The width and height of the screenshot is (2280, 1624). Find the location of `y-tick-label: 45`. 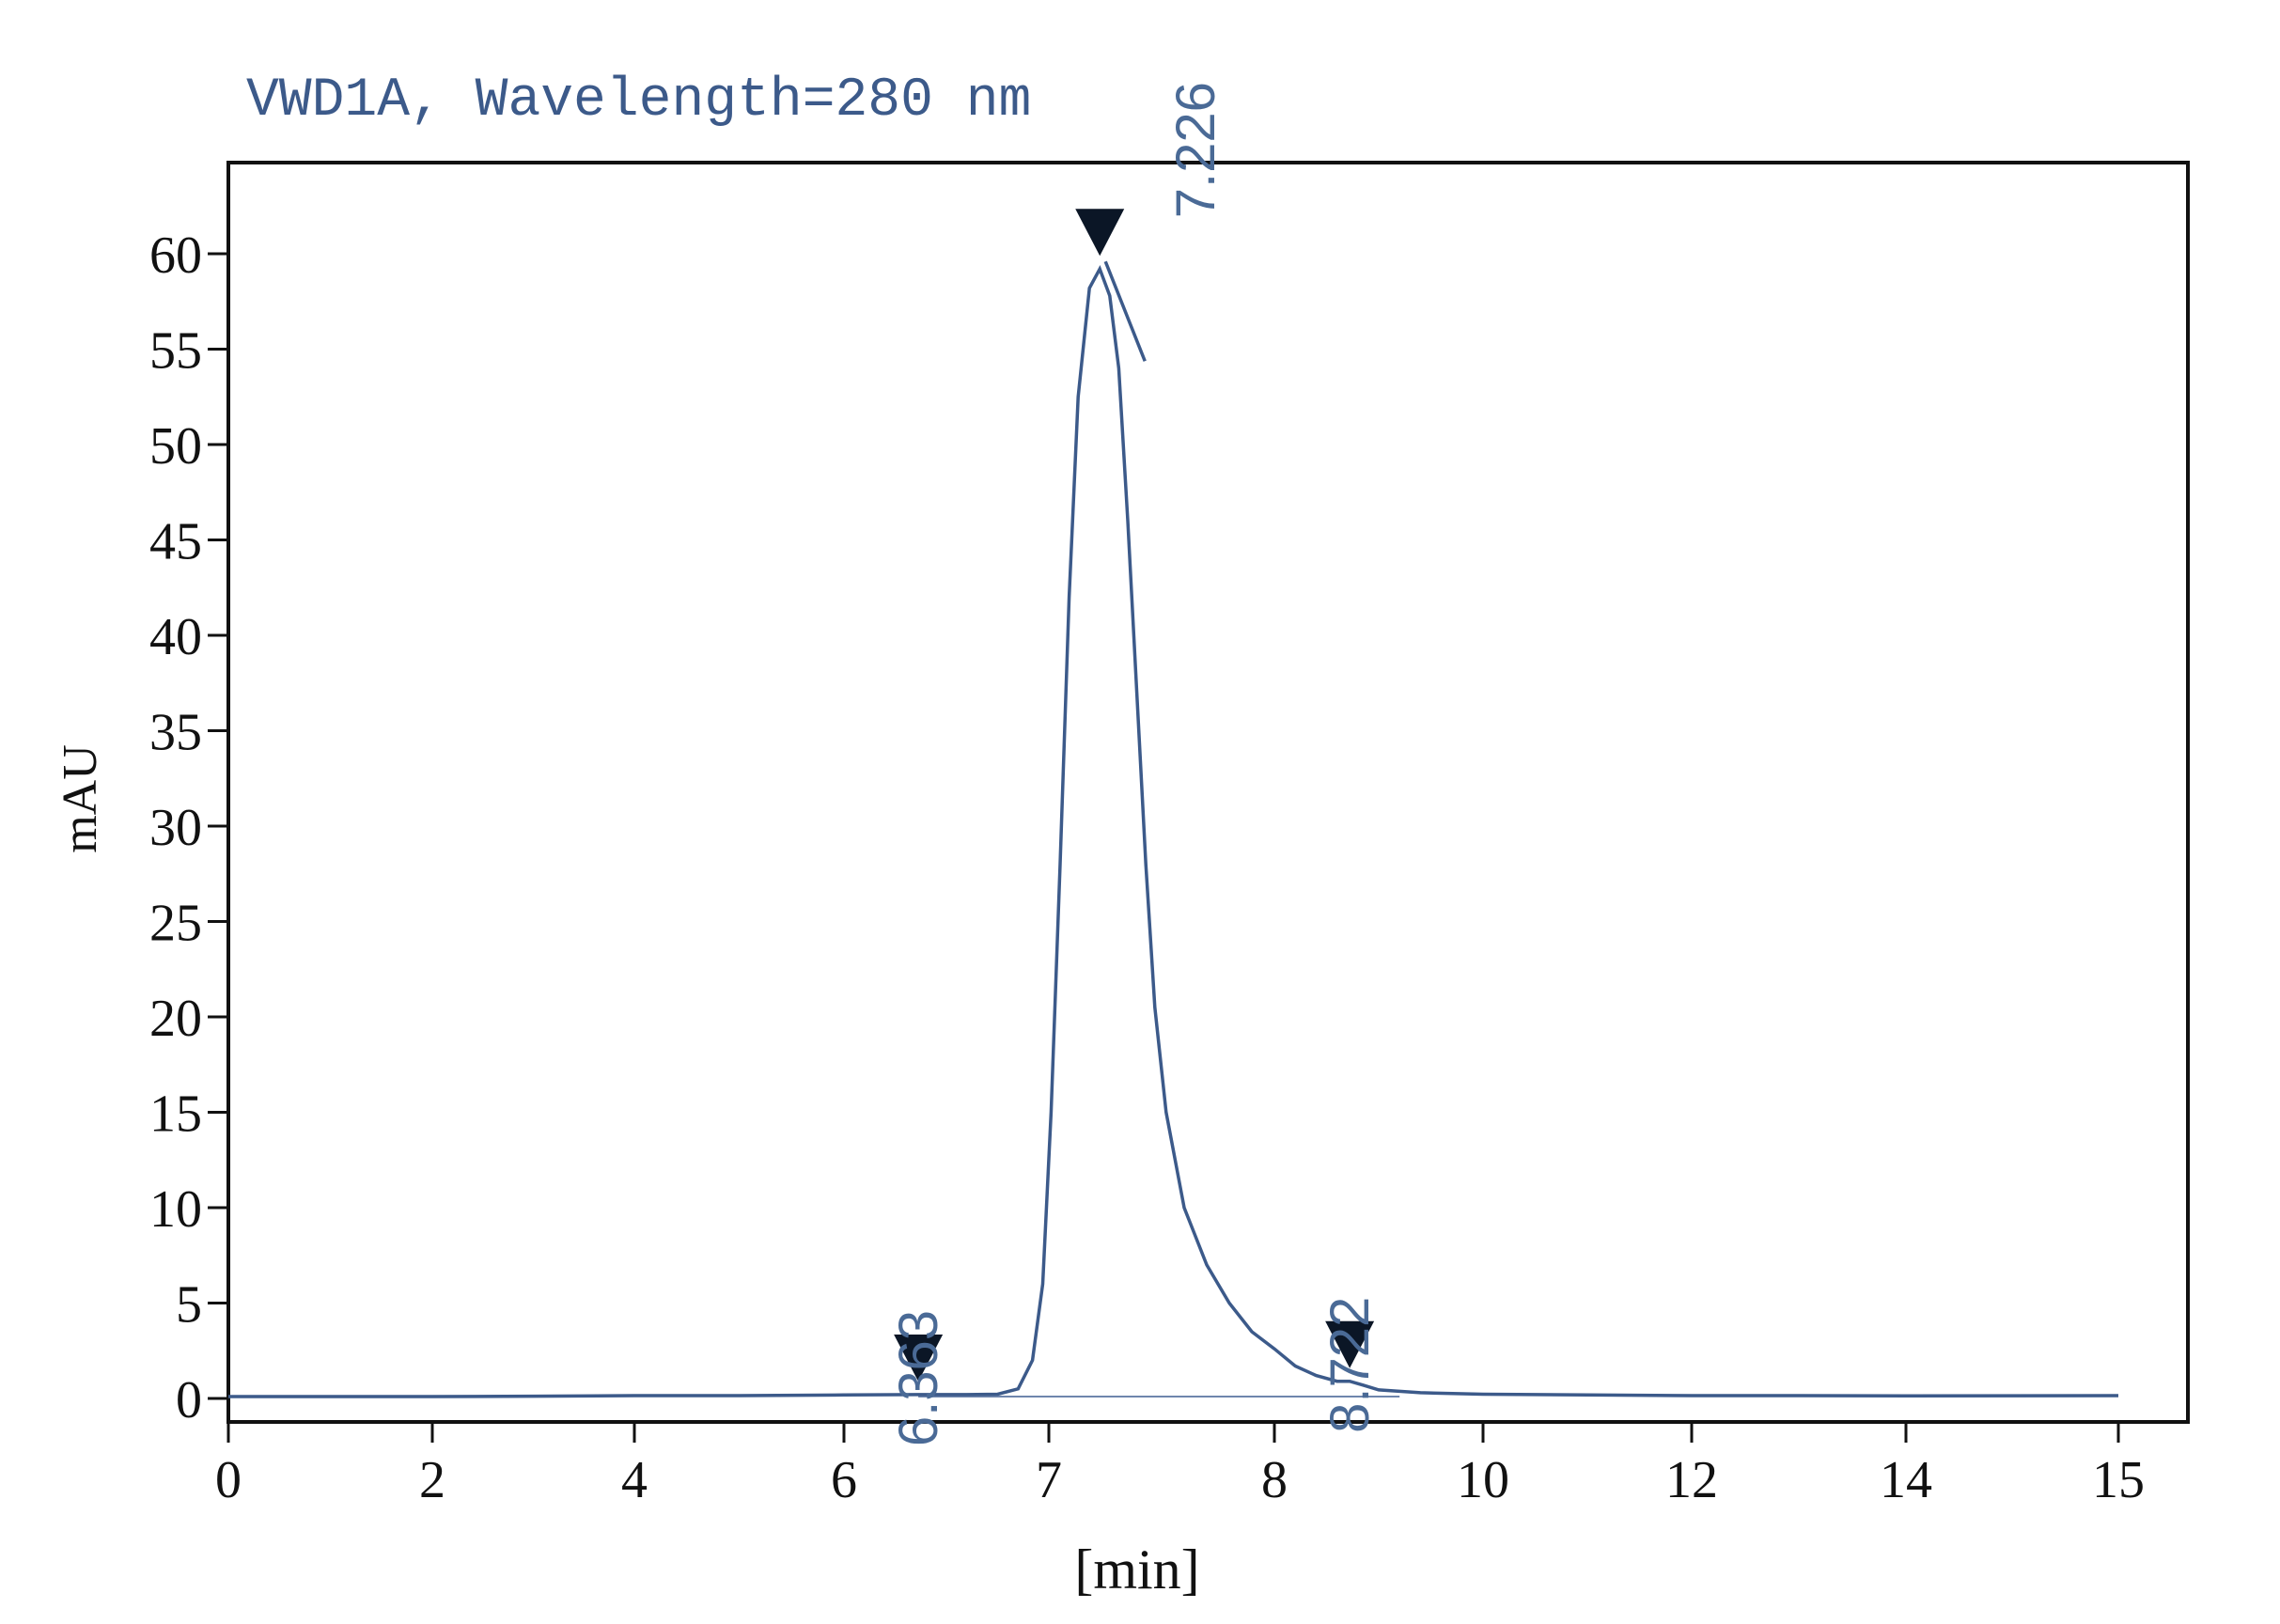

y-tick-label: 45 is located at coordinates (175, 542).